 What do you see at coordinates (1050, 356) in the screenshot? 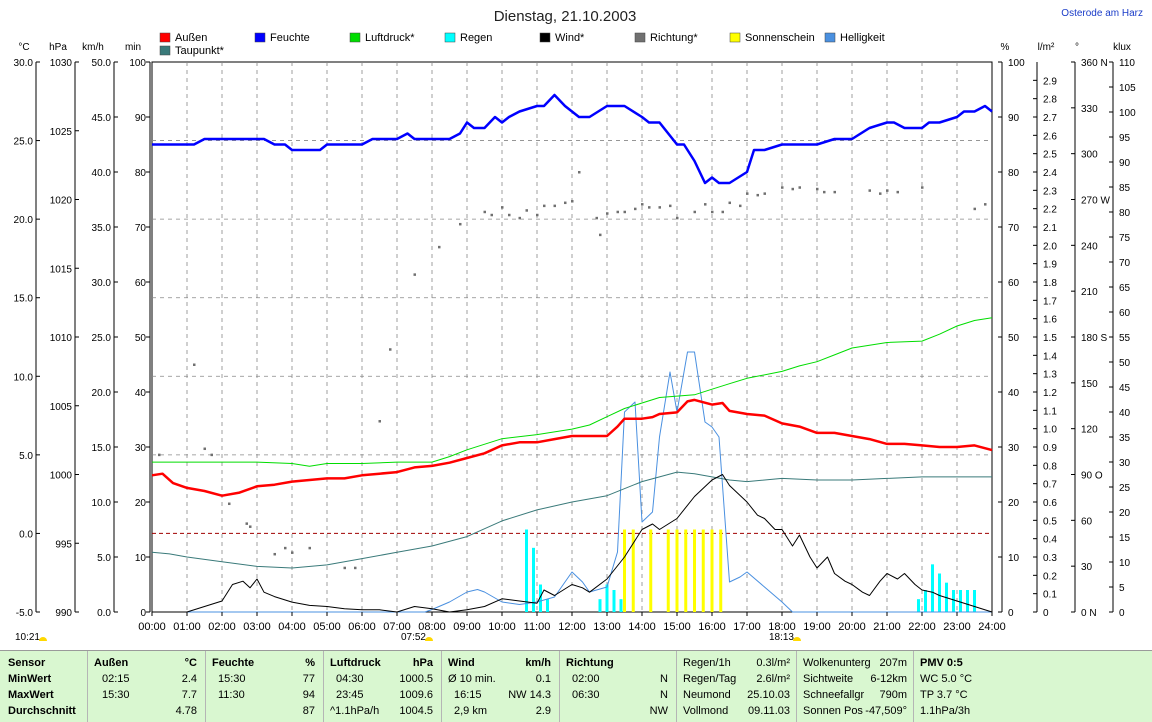
I see `tick-label: 1.4` at bounding box center [1050, 356].